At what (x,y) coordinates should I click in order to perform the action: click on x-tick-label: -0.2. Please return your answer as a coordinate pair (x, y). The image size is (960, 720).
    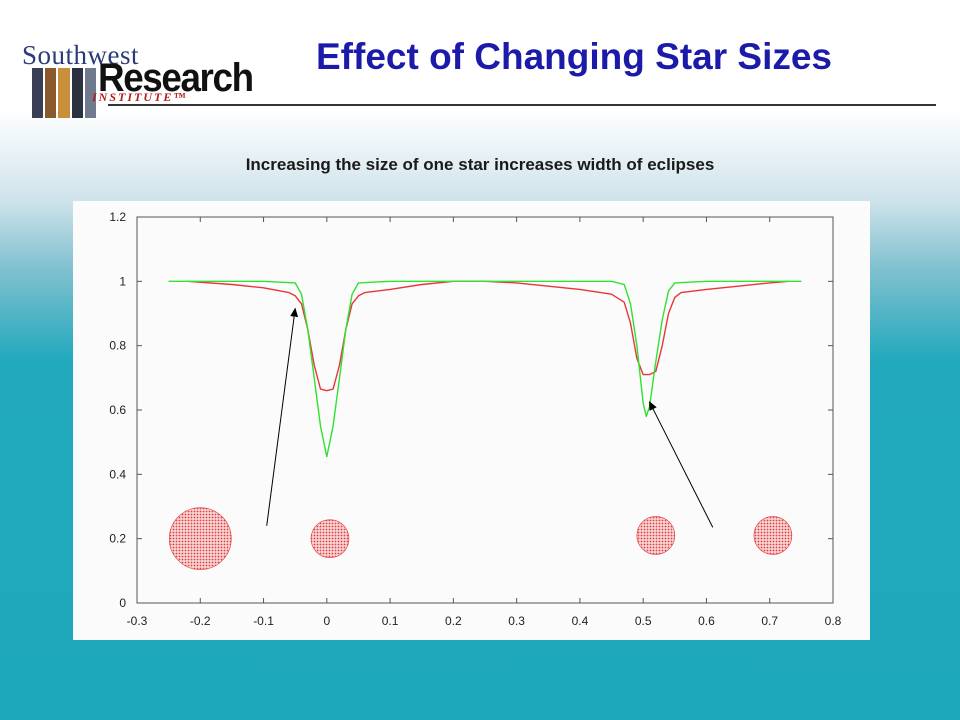
    Looking at the image, I should click on (200, 621).